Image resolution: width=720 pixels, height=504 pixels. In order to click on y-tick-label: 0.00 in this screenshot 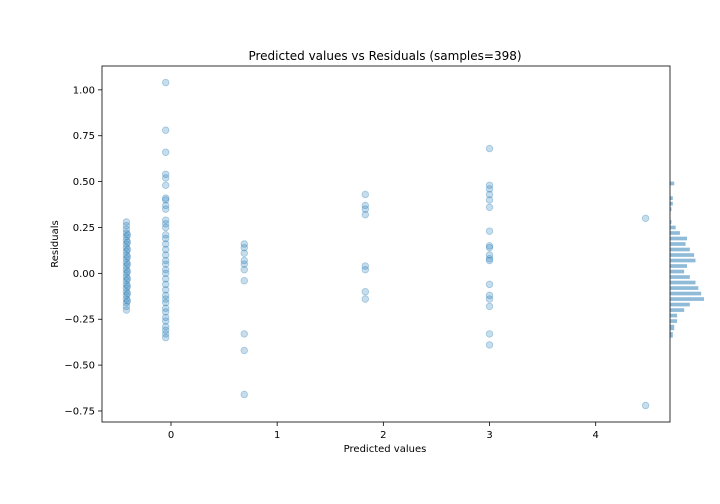, I will do `click(84, 274)`.